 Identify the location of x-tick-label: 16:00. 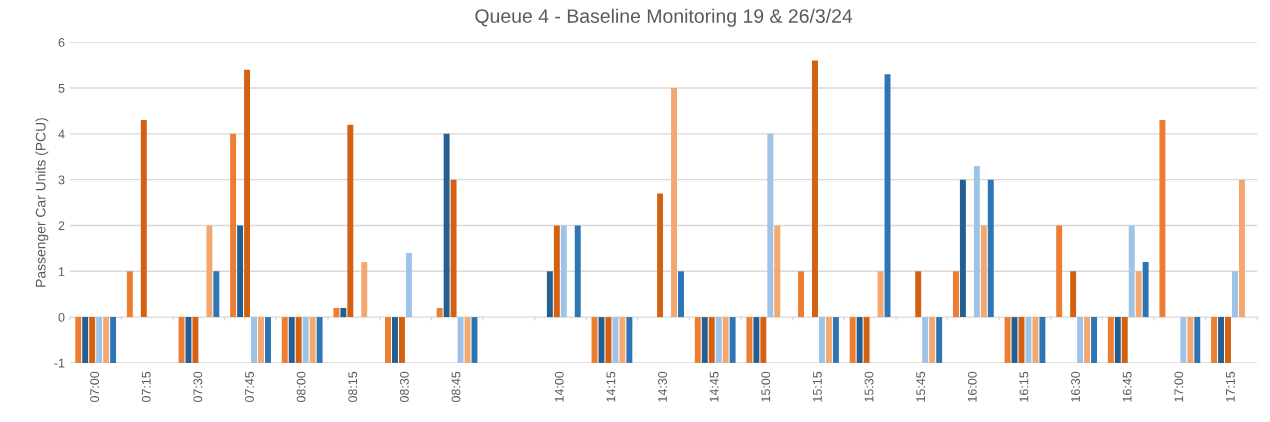
(972, 386).